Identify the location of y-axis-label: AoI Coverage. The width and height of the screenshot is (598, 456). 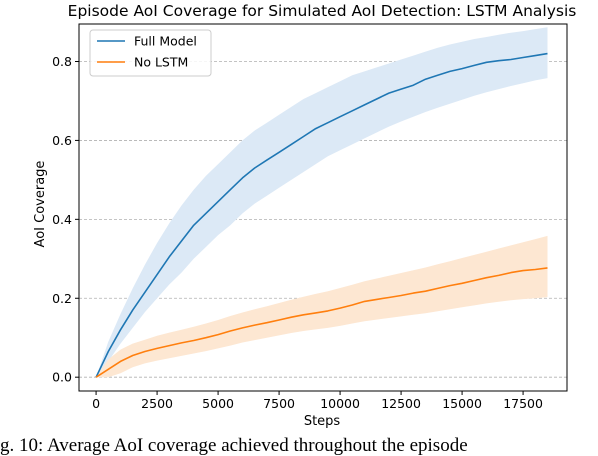
(40, 204).